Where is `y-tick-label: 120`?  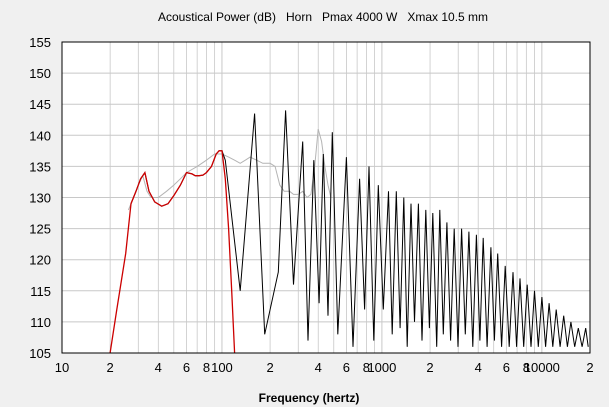
y-tick-label: 120 is located at coordinates (40, 260).